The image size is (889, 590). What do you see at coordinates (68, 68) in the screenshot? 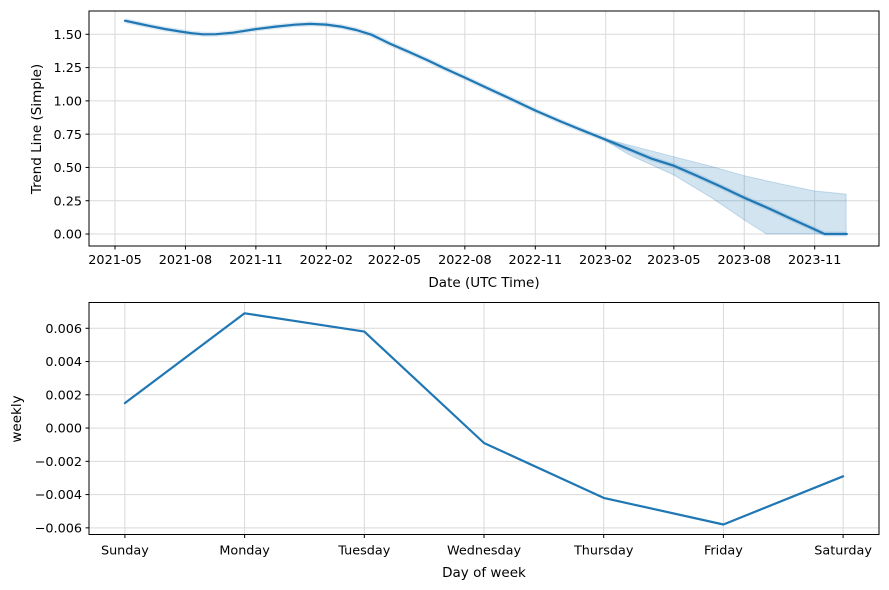
I see `y-tick-label: 1.25` at bounding box center [68, 68].